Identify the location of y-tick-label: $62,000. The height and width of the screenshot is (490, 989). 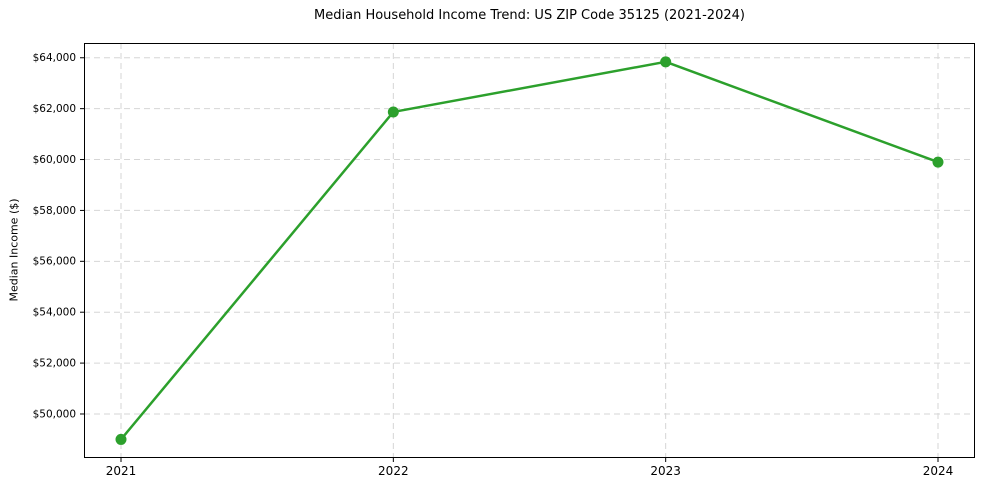
(54, 109).